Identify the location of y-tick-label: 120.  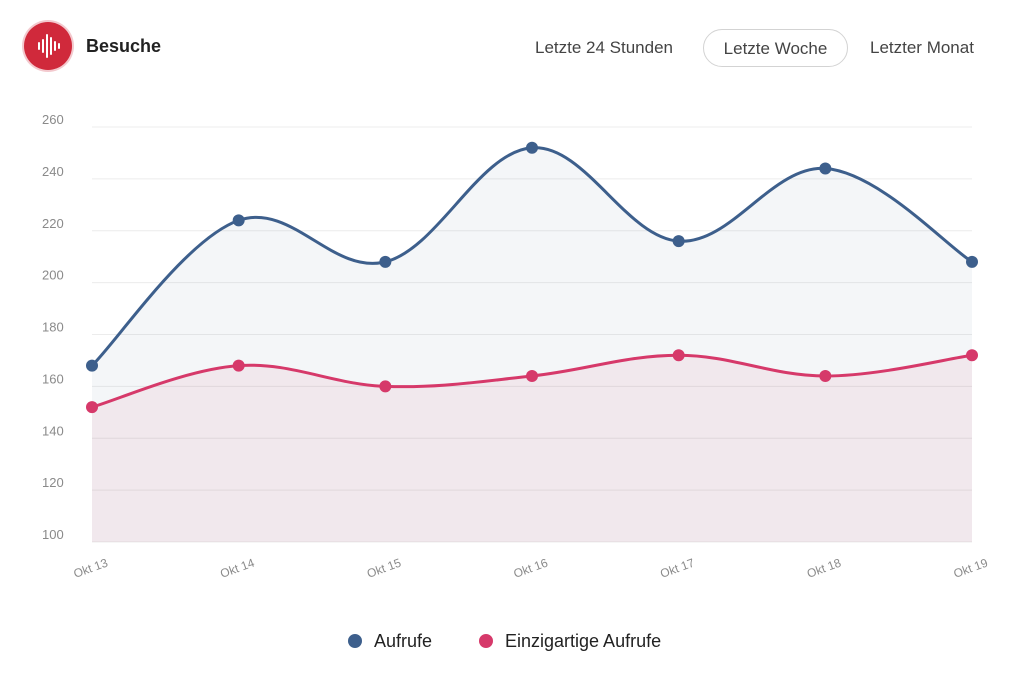
(53, 482).